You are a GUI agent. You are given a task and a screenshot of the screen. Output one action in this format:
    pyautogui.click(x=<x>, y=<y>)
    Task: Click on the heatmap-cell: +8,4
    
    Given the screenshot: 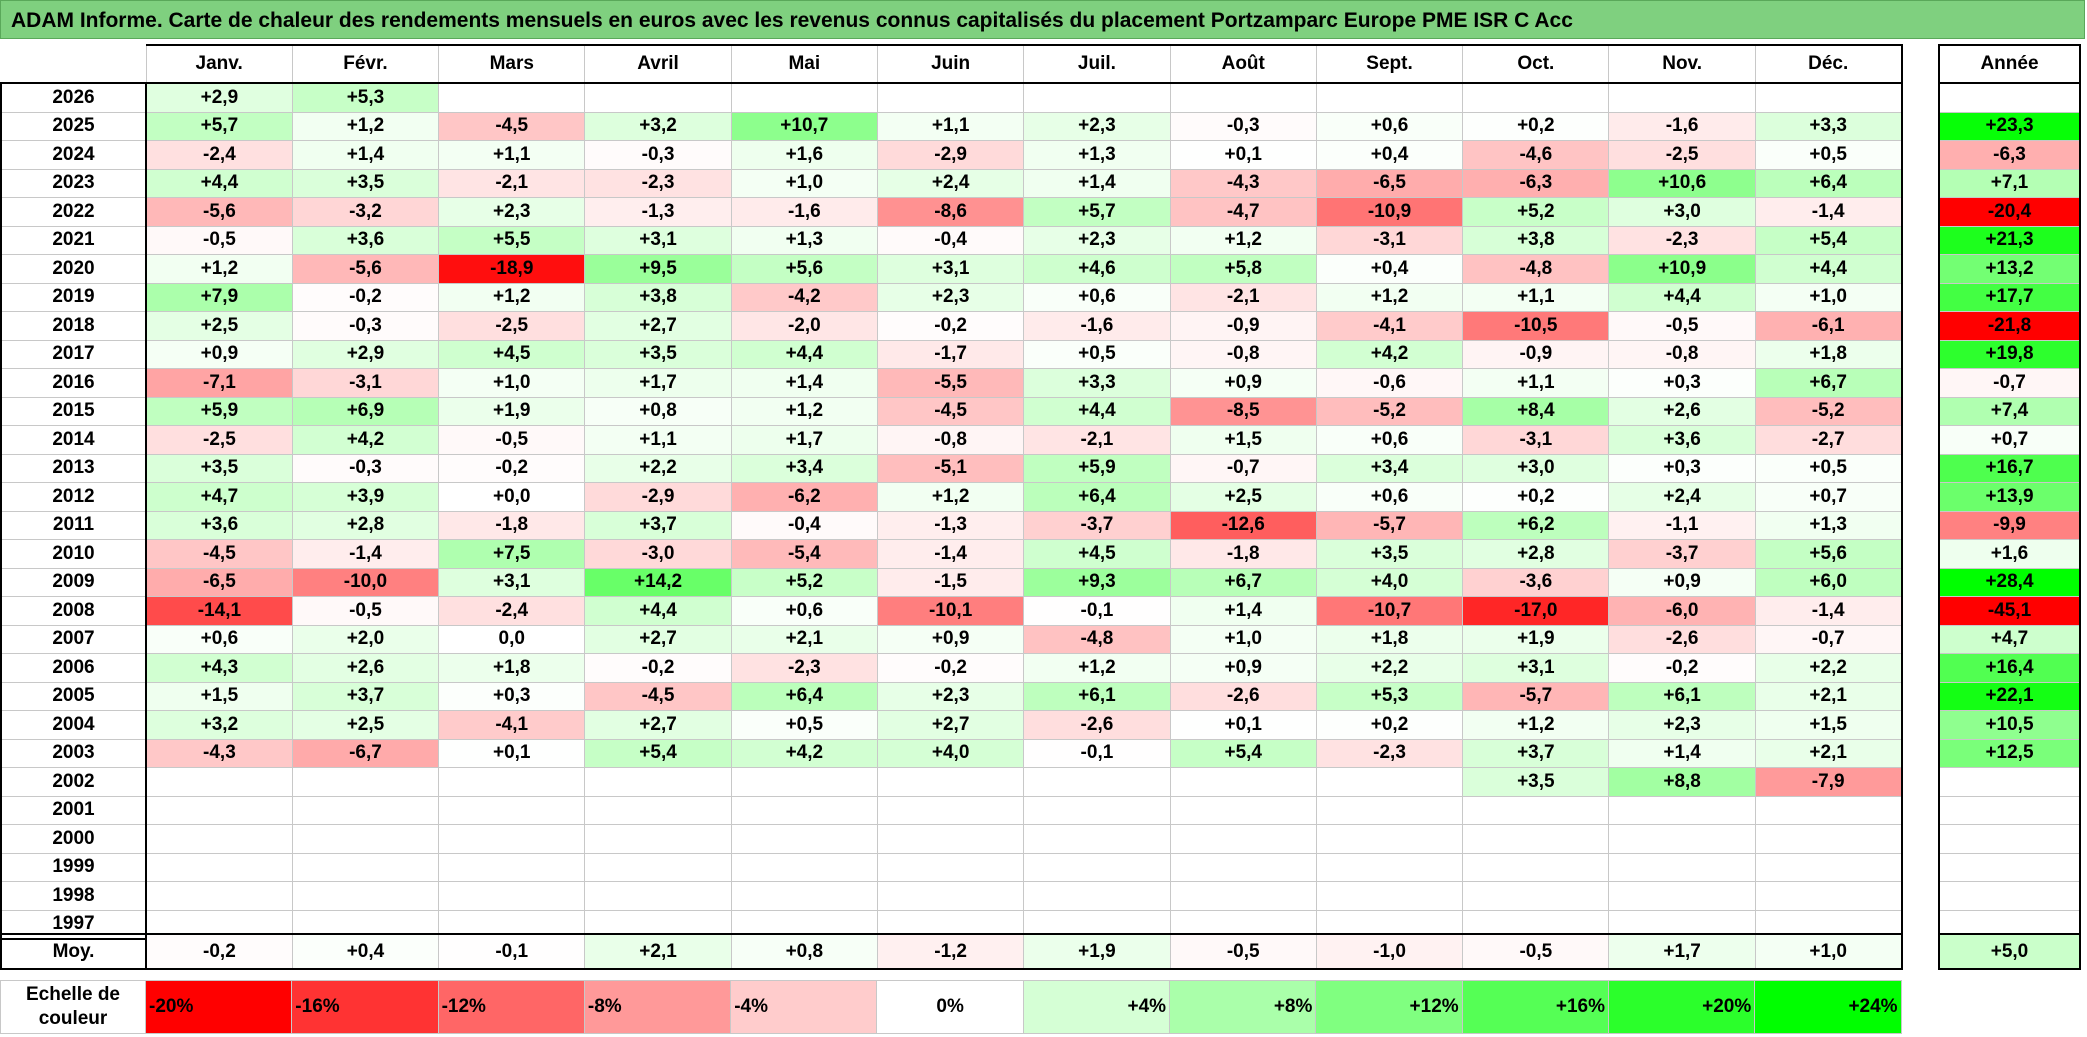 What is the action you would take?
    pyautogui.click(x=1536, y=411)
    